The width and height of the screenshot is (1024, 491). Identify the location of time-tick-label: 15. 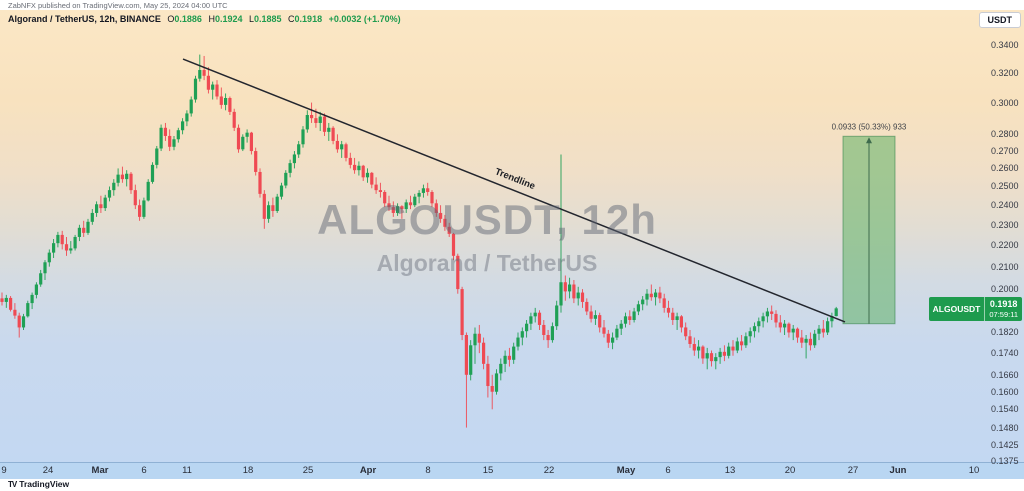
(488, 470).